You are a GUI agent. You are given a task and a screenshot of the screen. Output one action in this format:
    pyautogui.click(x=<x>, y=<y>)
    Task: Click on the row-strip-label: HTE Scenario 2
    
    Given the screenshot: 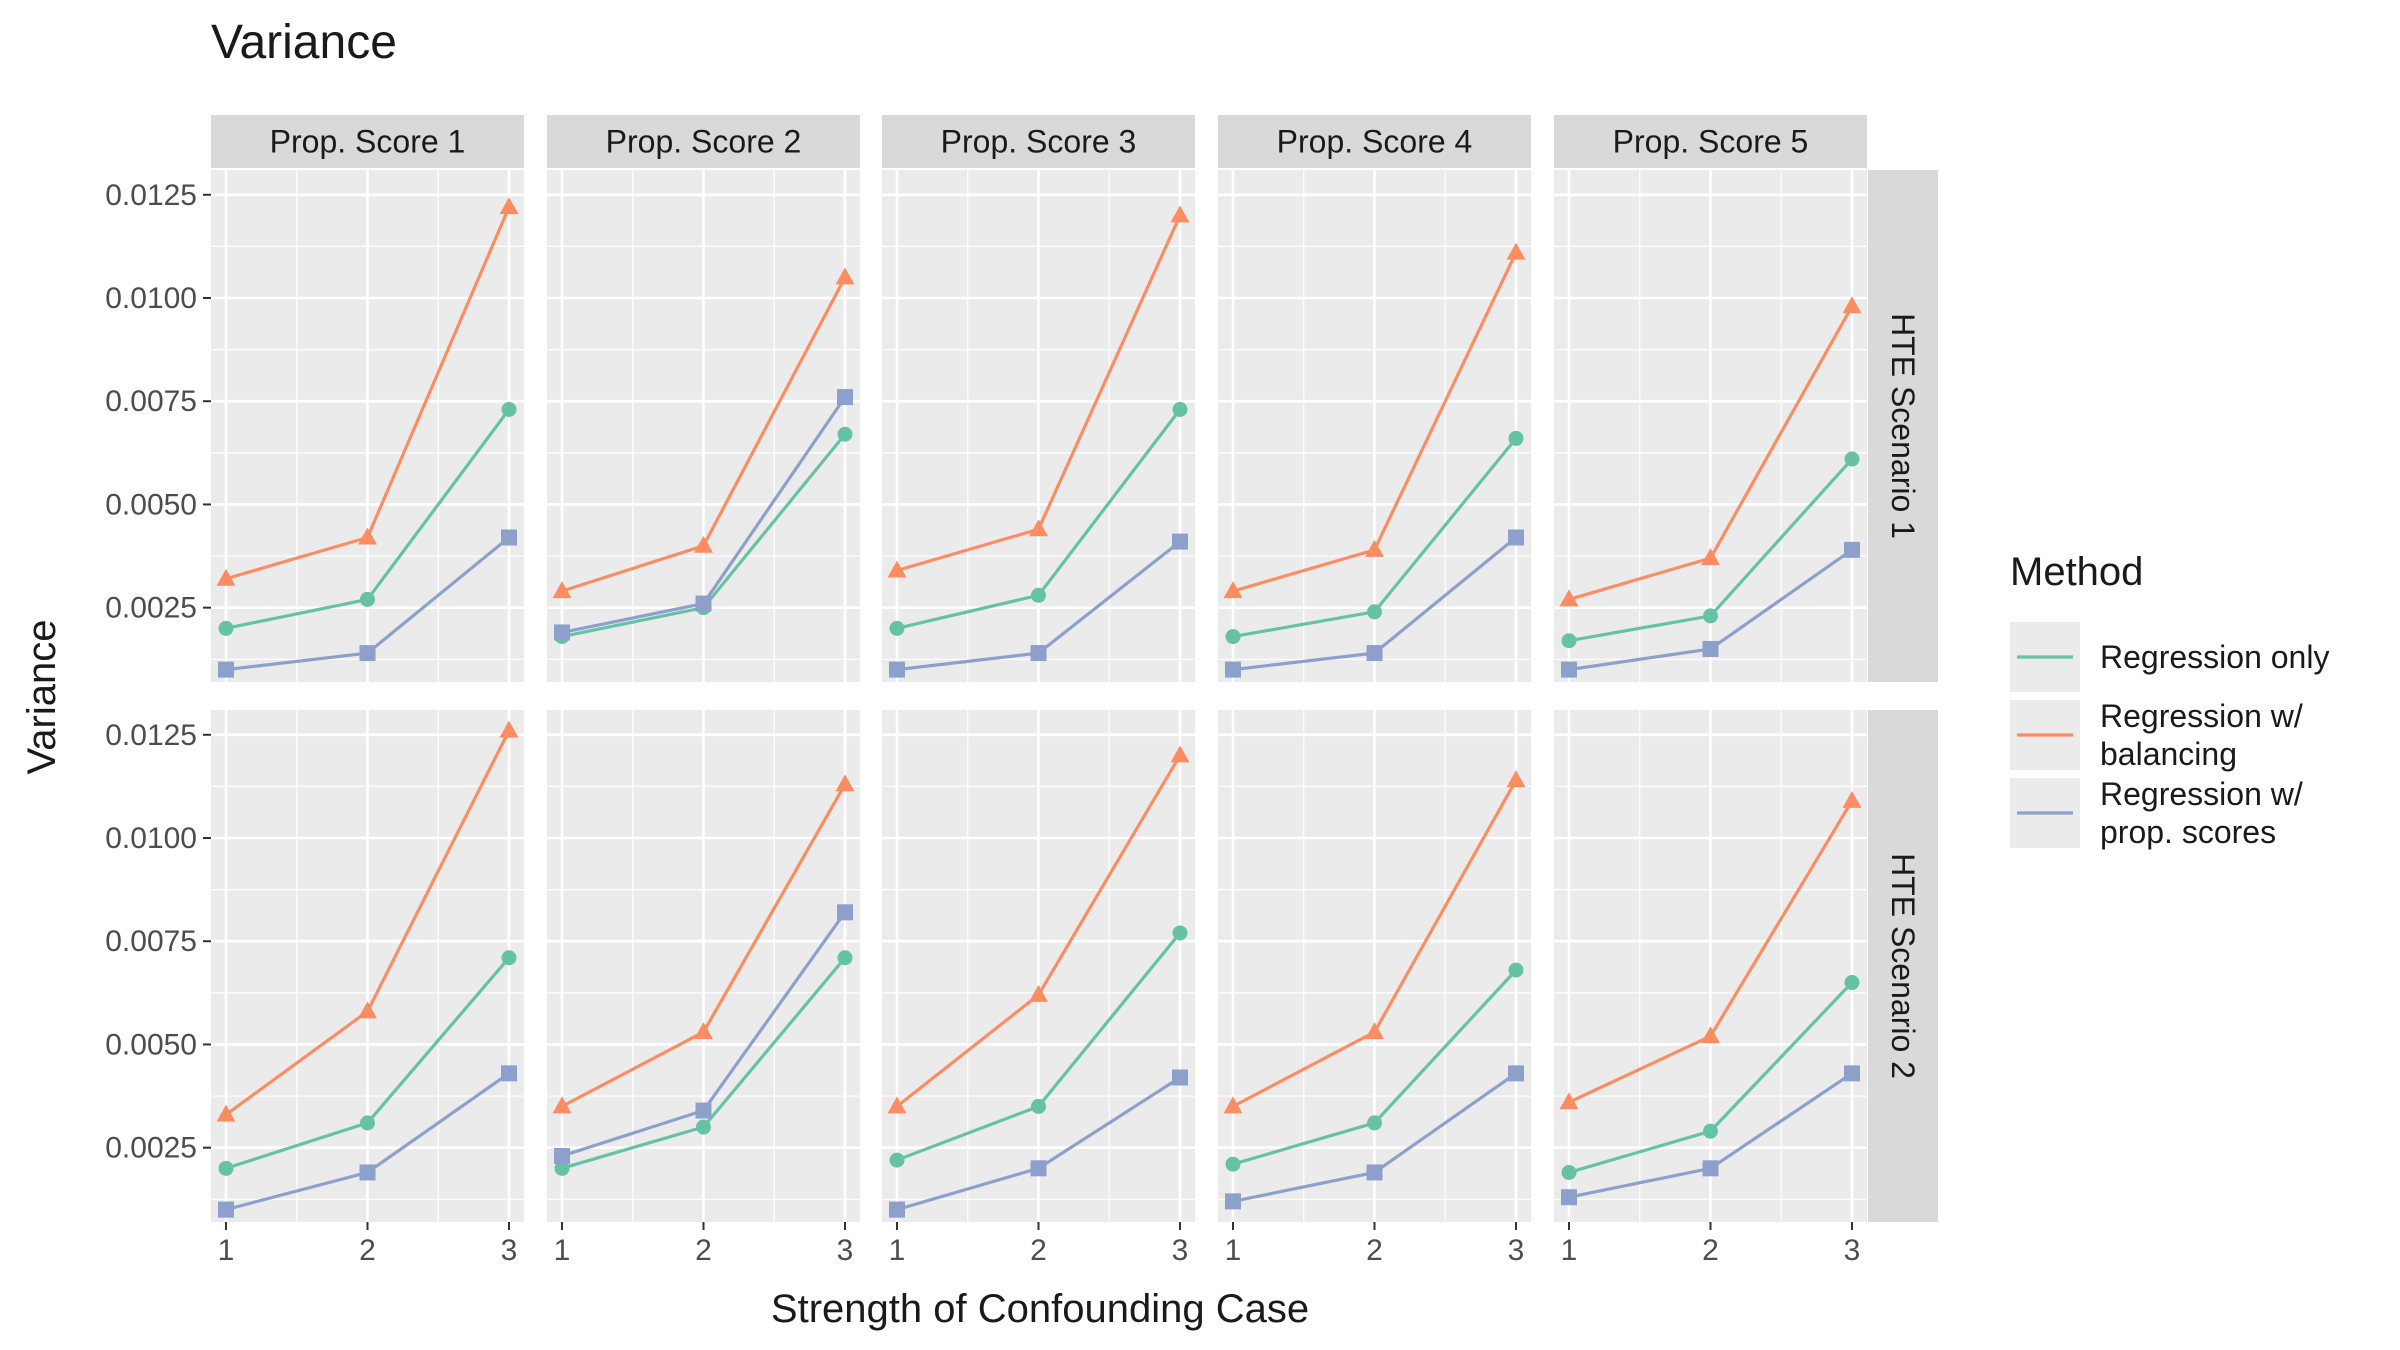 What is the action you would take?
    pyautogui.click(x=1903, y=966)
    